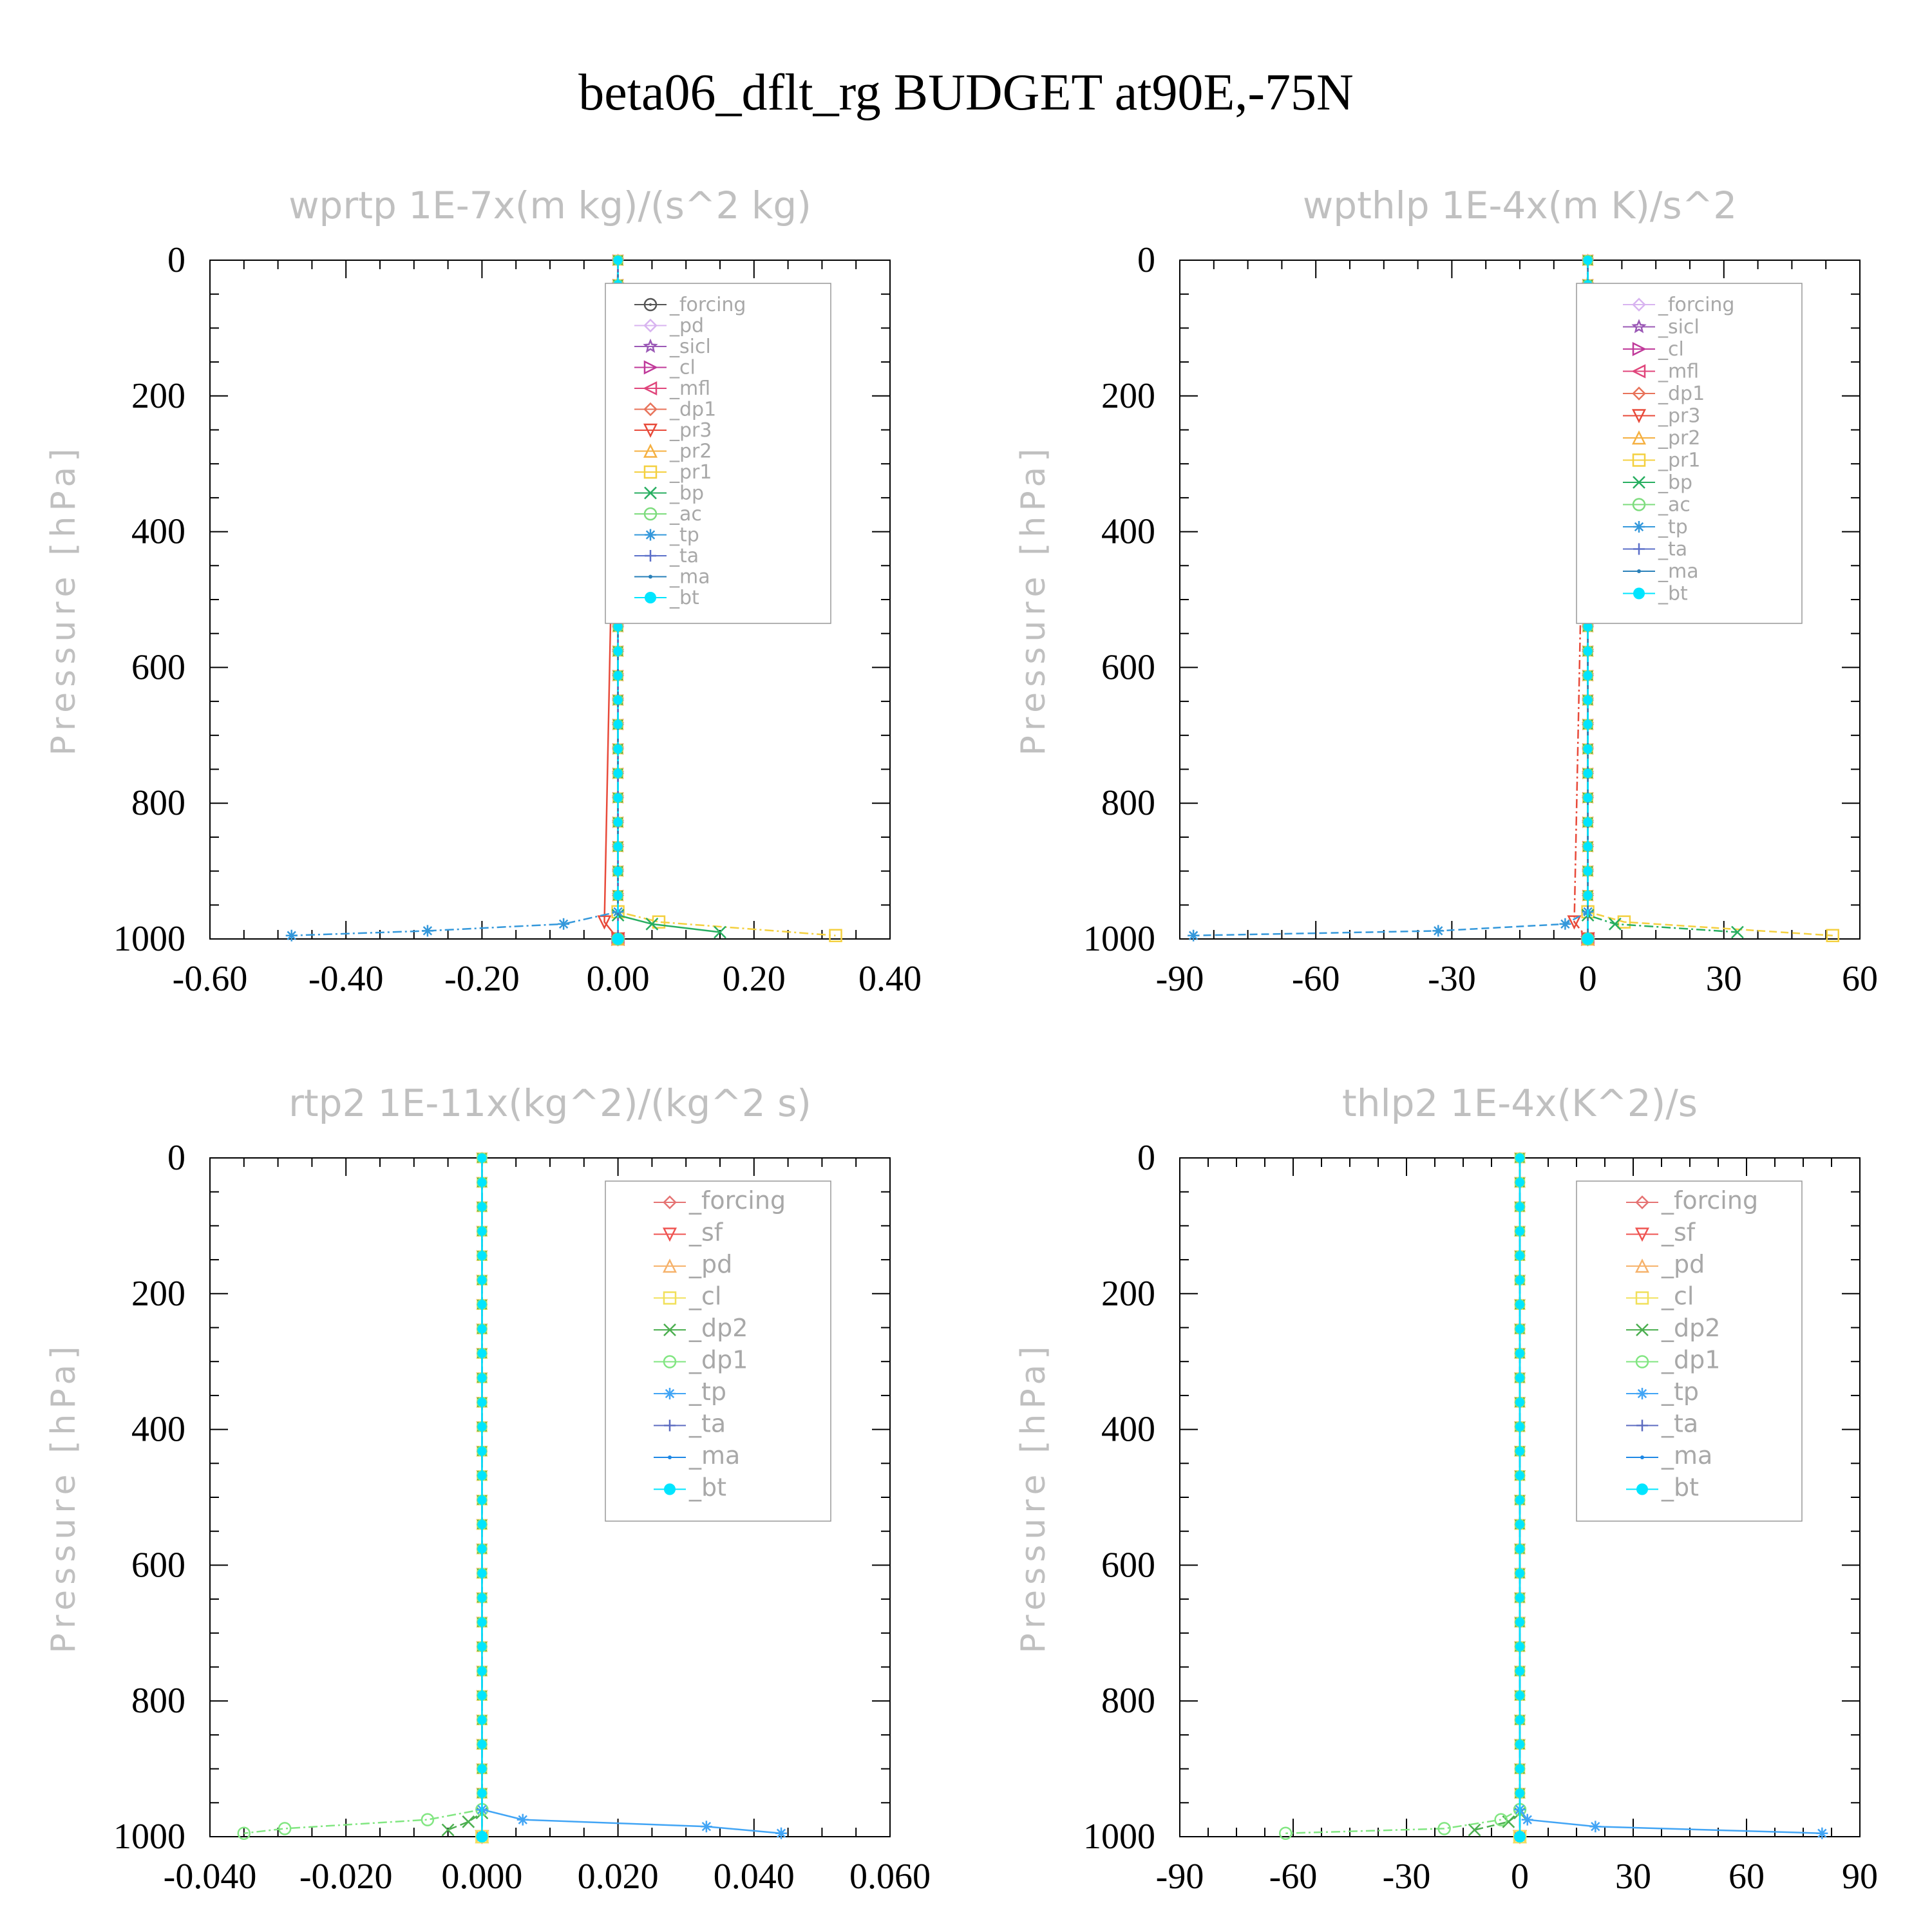 The height and width of the screenshot is (1932, 1932). I want to click on legend-label: _ma, so click(1686, 1455).